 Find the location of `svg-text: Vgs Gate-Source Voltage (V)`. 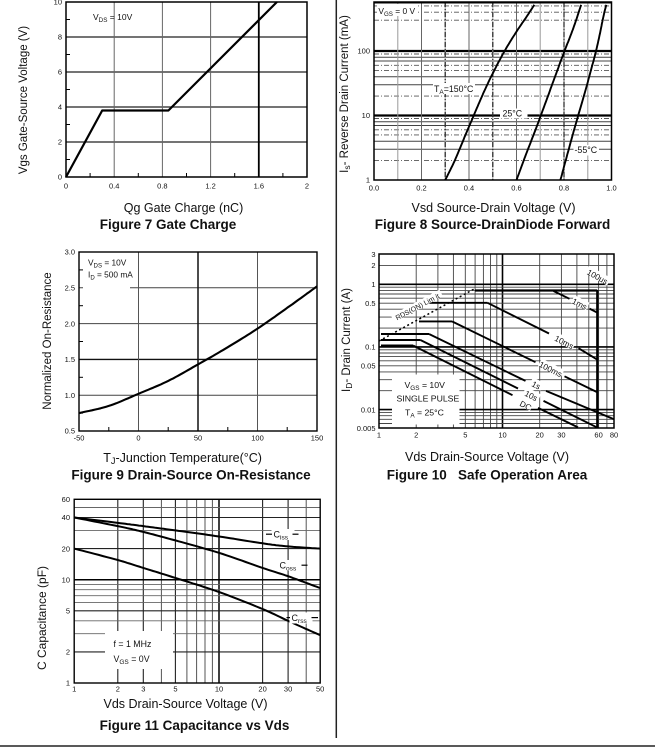

svg-text: Vgs Gate-Source Voltage (V) is located at coordinates (24, 100).